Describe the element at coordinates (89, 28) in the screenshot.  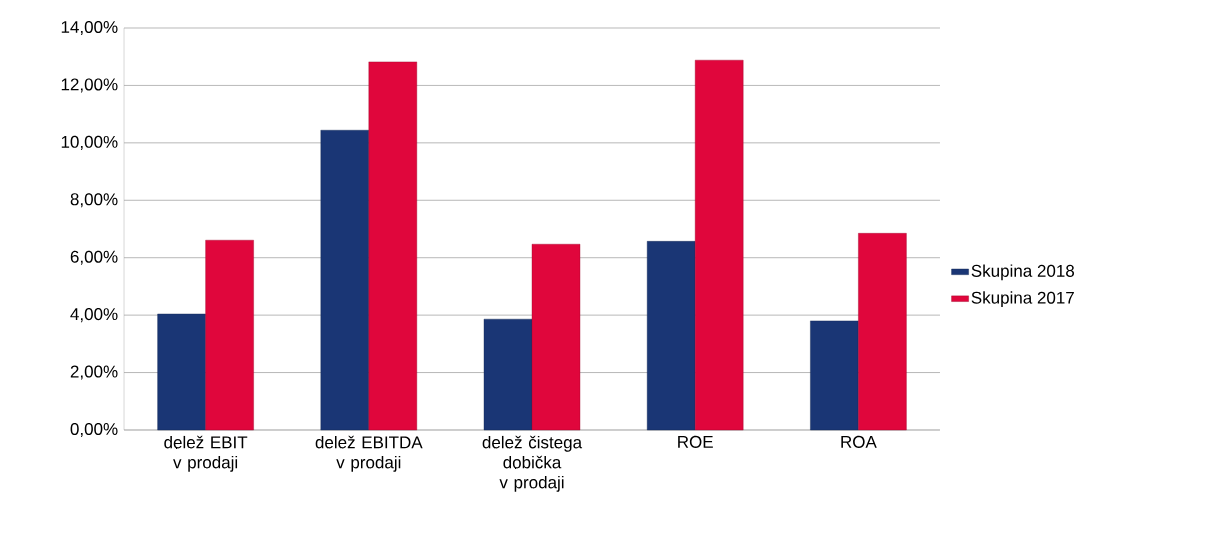
I see `y-tick-label: 14,00%` at that location.